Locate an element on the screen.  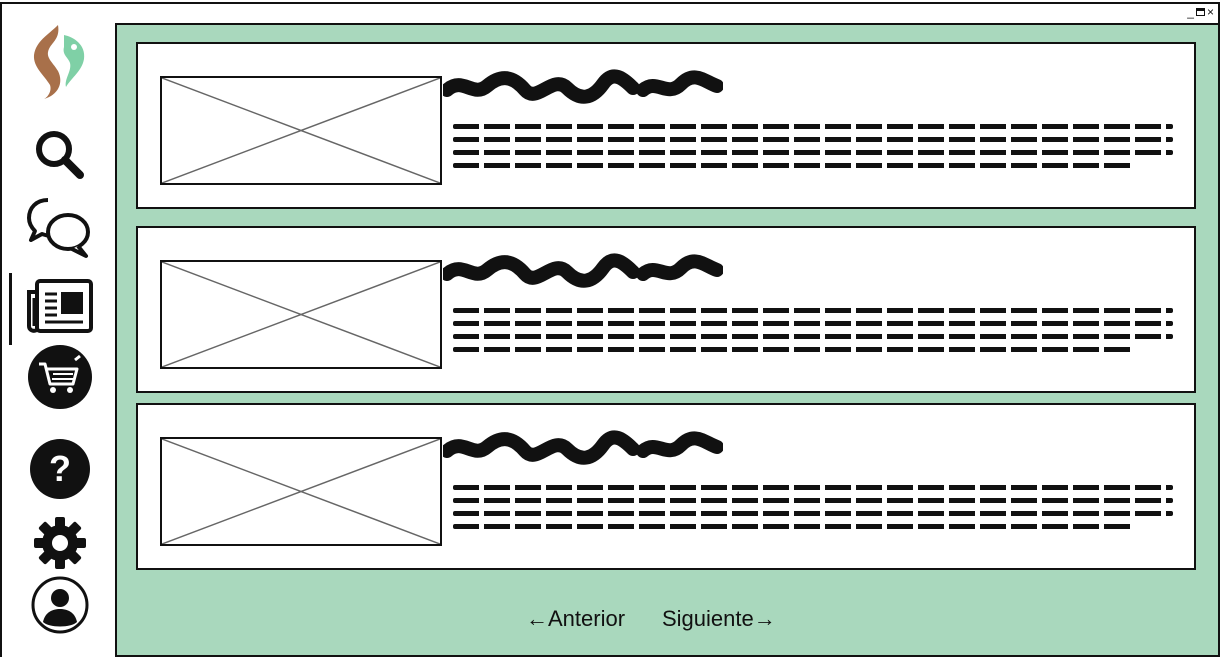
help-glyph: ? is located at coordinates (60, 468).